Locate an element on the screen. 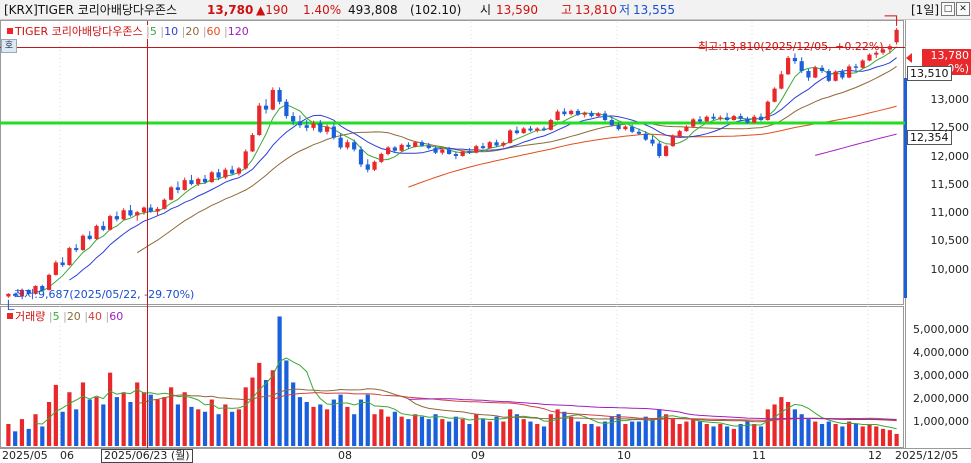  low-marker-arrow is located at coordinates (11, 305).